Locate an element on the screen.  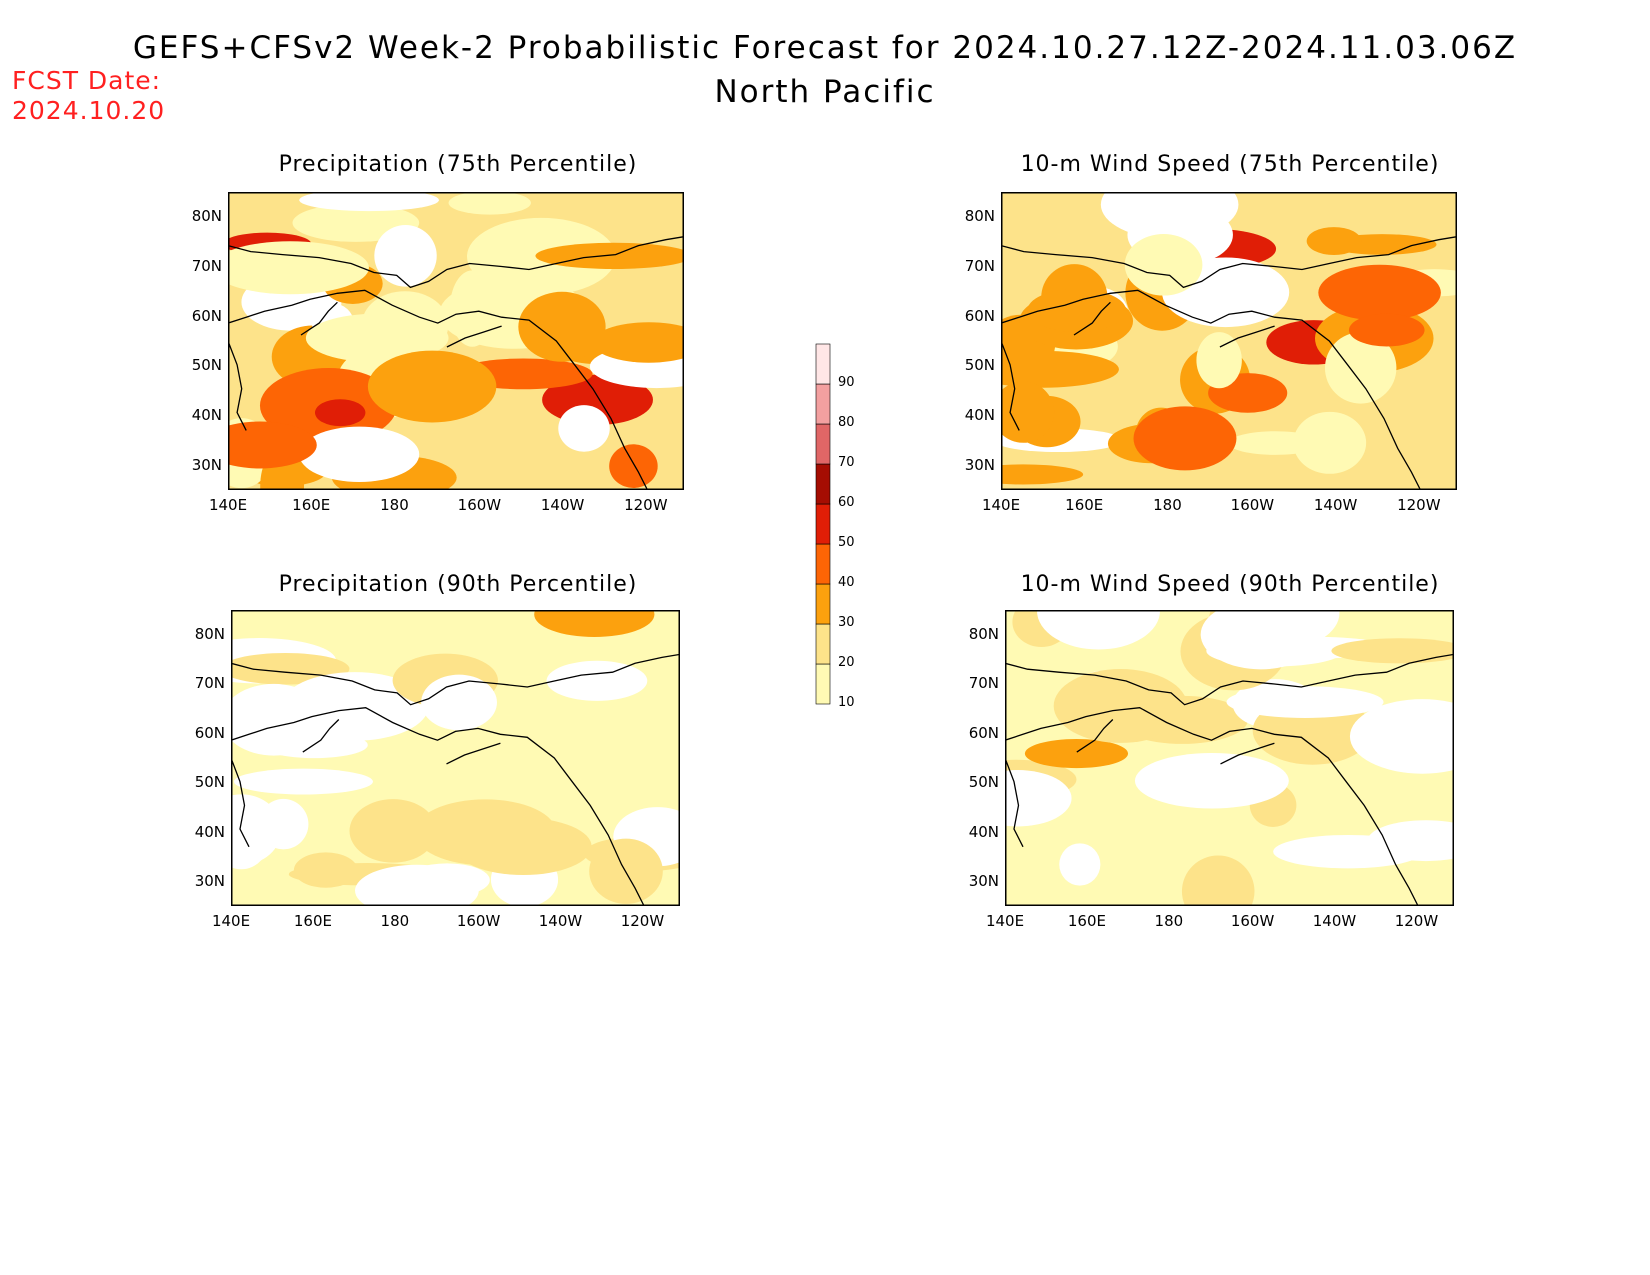
colorbar-label: 60 is located at coordinates (846, 502).